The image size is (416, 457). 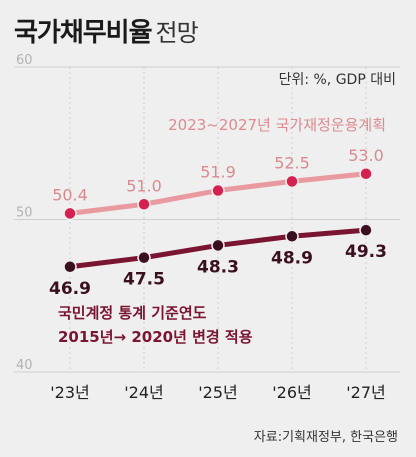 What do you see at coordinates (277, 125) in the screenshot?
I see `plan-series-label: 2023~2027년 국가재정운용계획` at bounding box center [277, 125].